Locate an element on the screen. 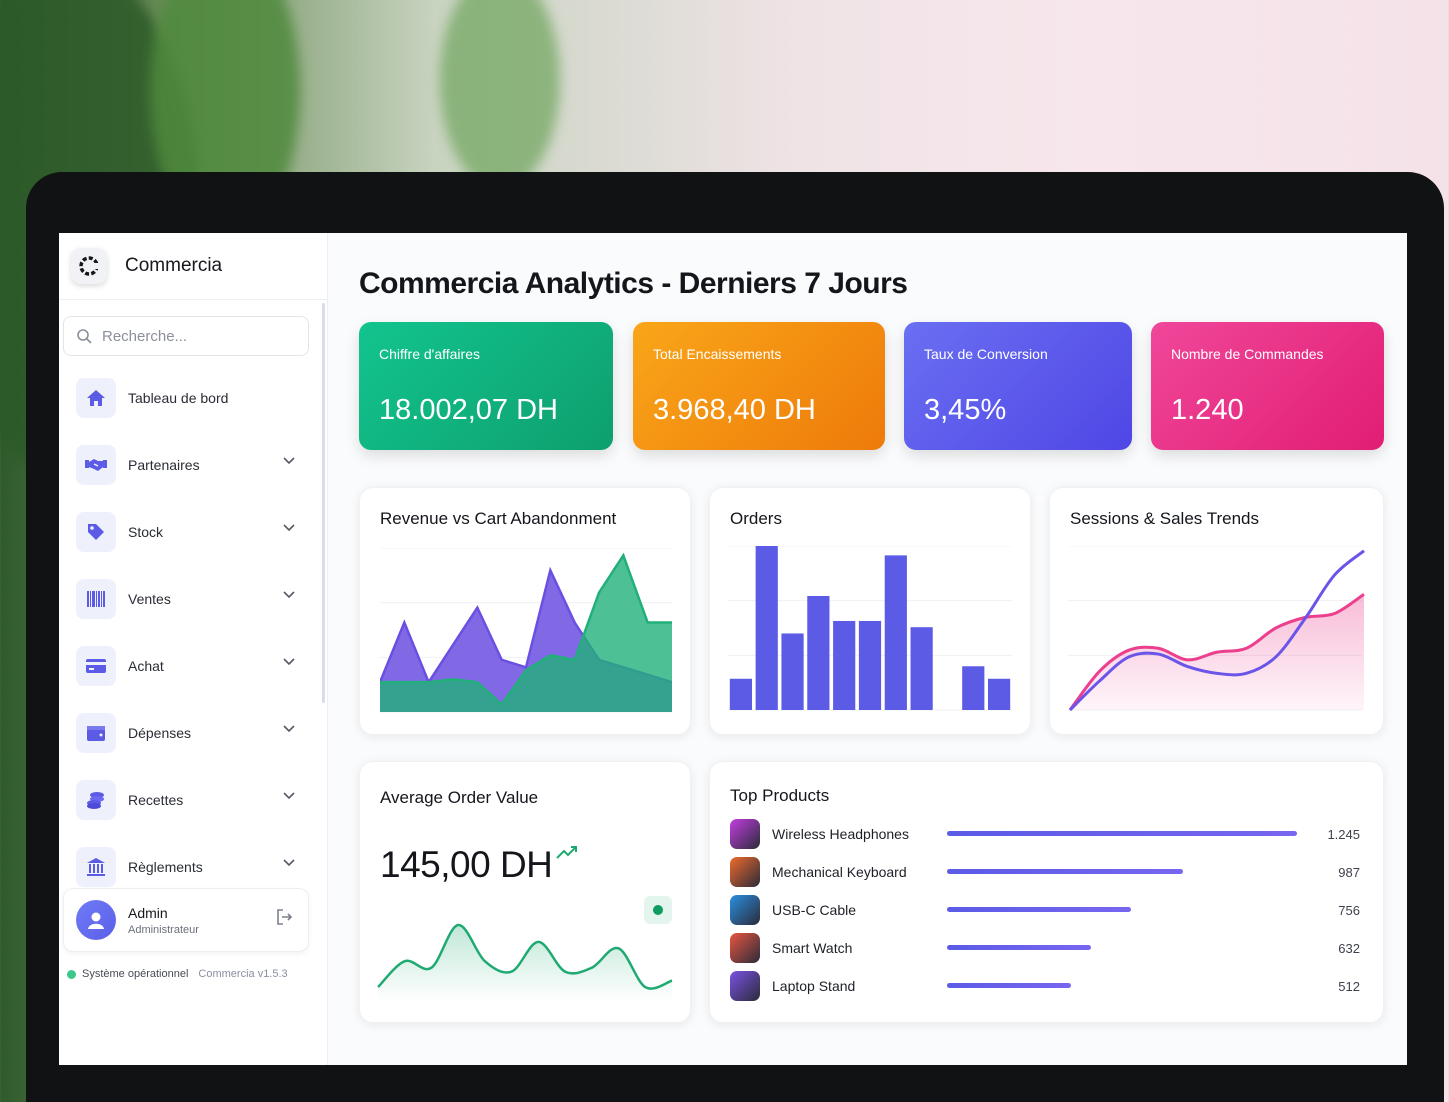 The image size is (1449, 1102). sidebar-item-label: Stock is located at coordinates (146, 531).